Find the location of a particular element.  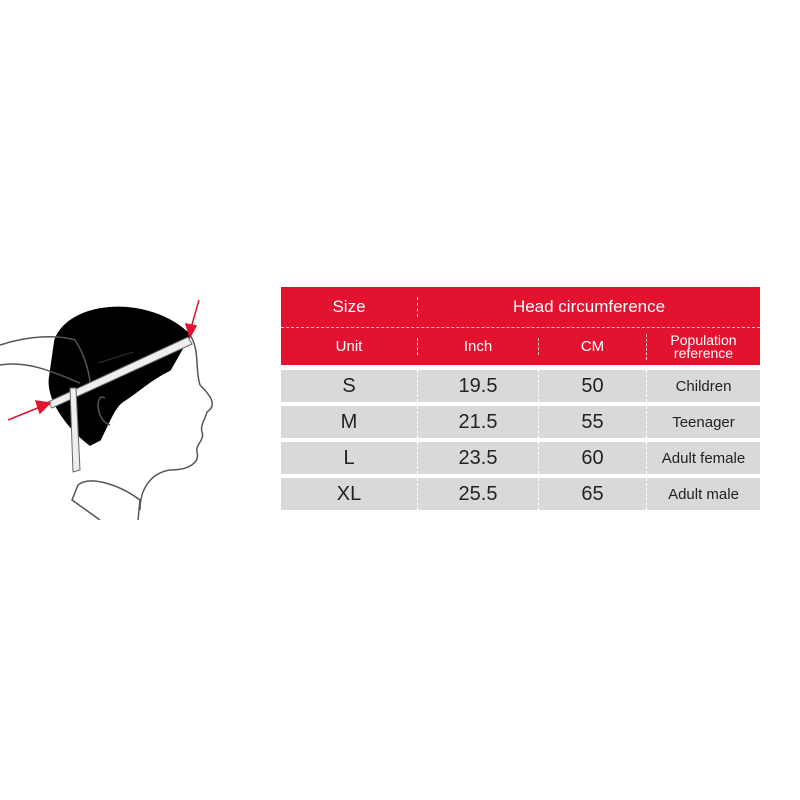

table-row: L 23.5 60 Adult female is located at coordinates (520, 458).